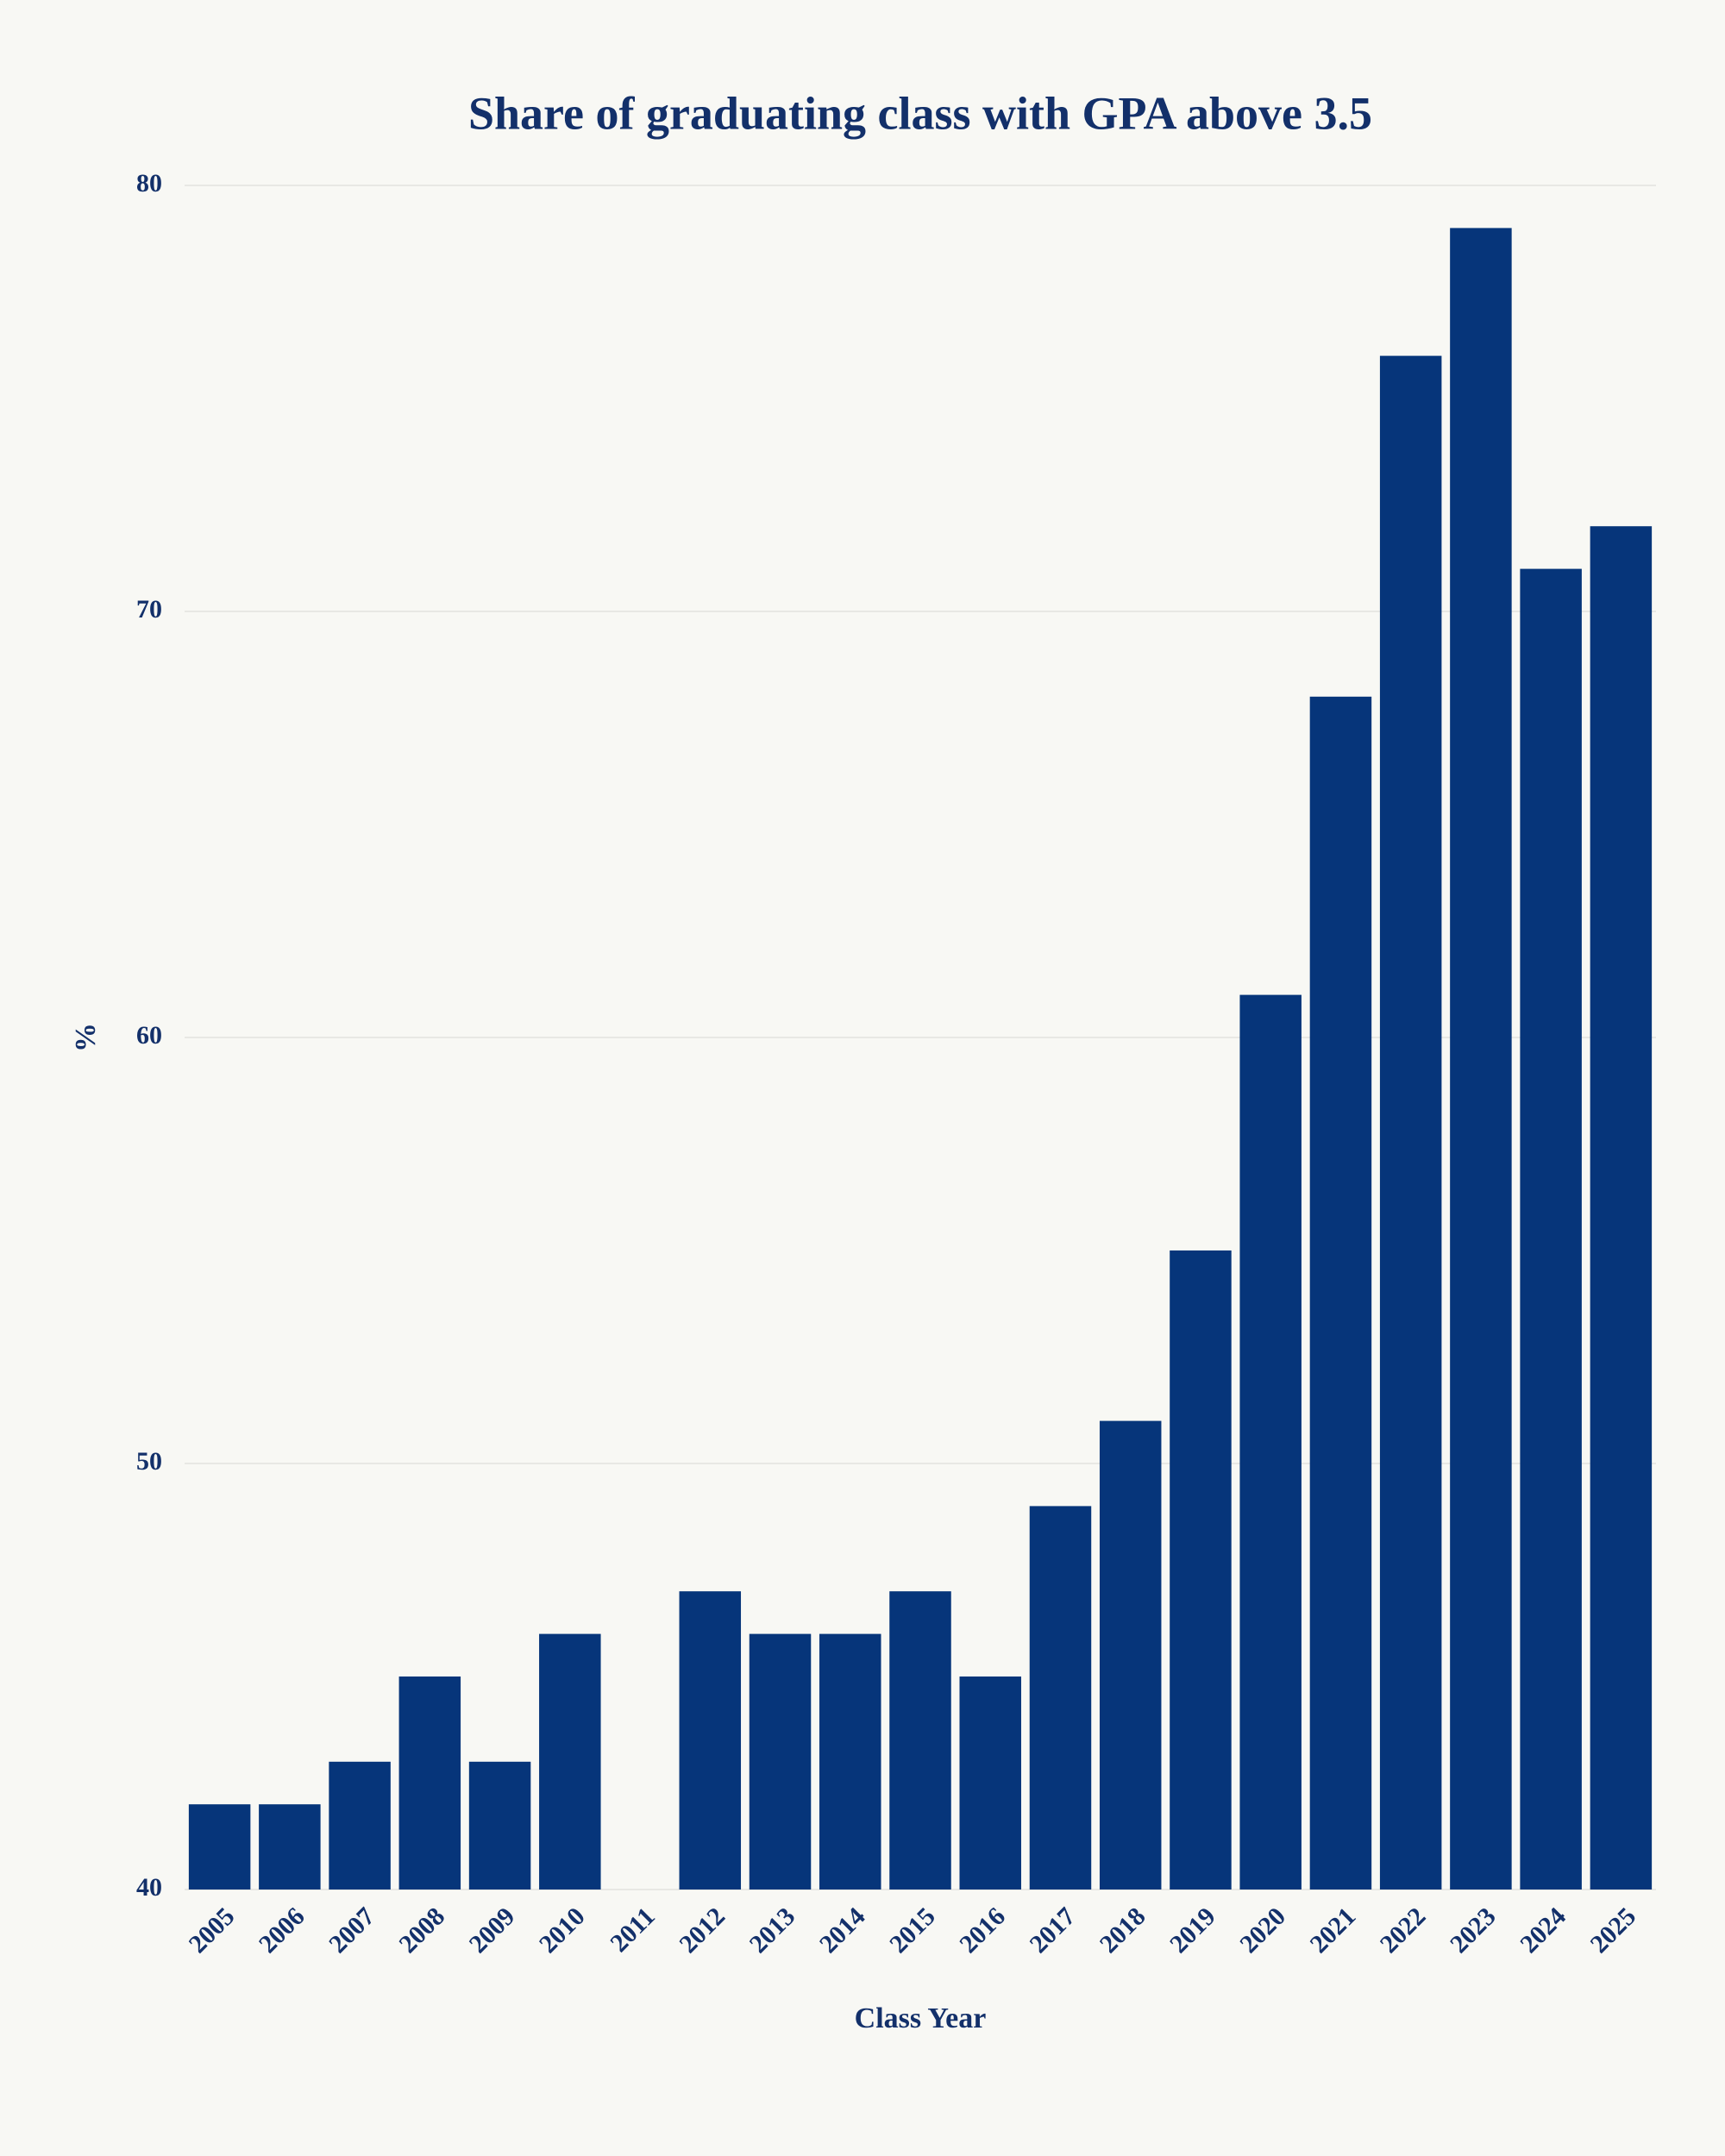 This screenshot has width=1725, height=2156. What do you see at coordinates (921, 2018) in the screenshot?
I see `x-axis-label: Class Year` at bounding box center [921, 2018].